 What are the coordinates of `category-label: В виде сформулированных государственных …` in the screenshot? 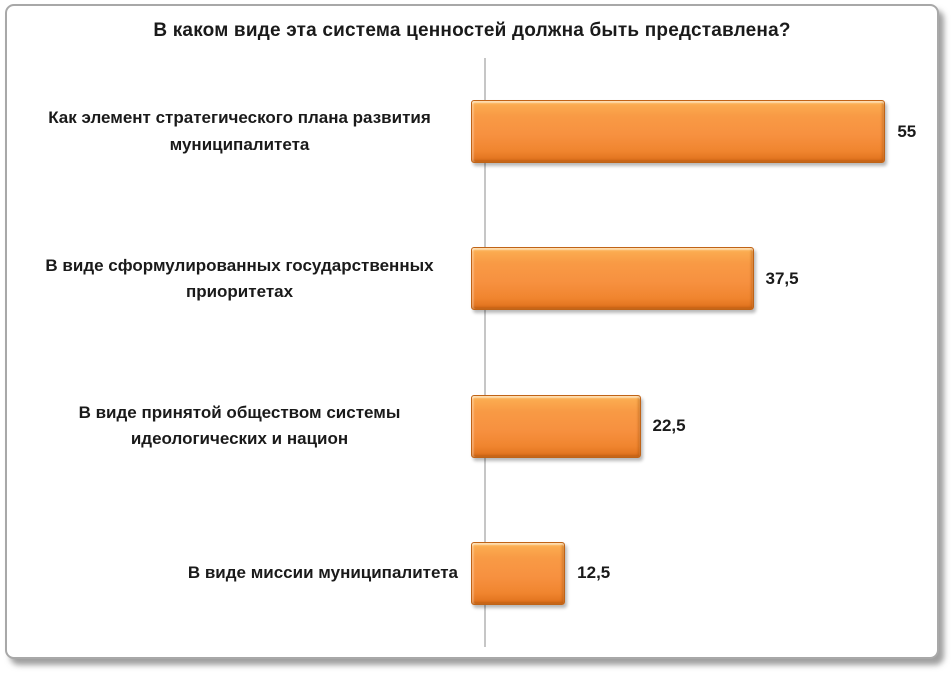 It's located at (239, 278).